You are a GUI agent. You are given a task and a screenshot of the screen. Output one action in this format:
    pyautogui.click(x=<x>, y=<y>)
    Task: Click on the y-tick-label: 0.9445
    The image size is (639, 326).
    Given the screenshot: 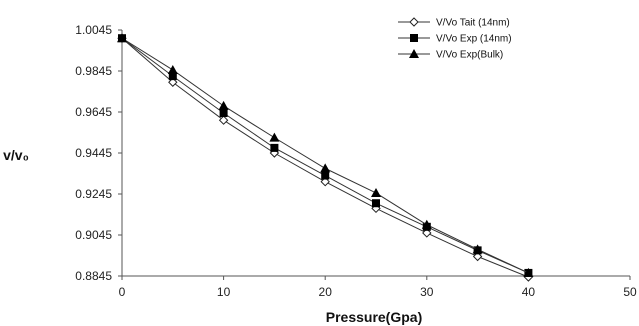 What is the action you would take?
    pyautogui.click(x=93, y=153)
    